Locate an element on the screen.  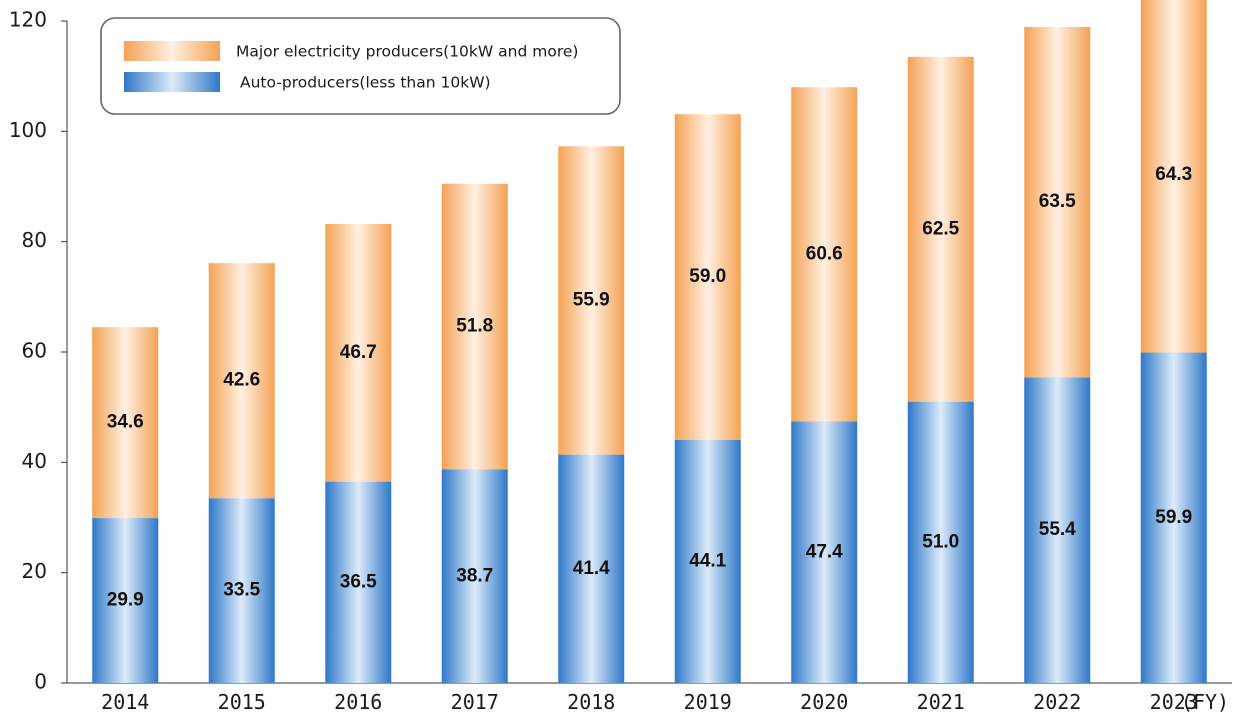
x-unit-label: (FY) is located at coordinates (1205, 702).